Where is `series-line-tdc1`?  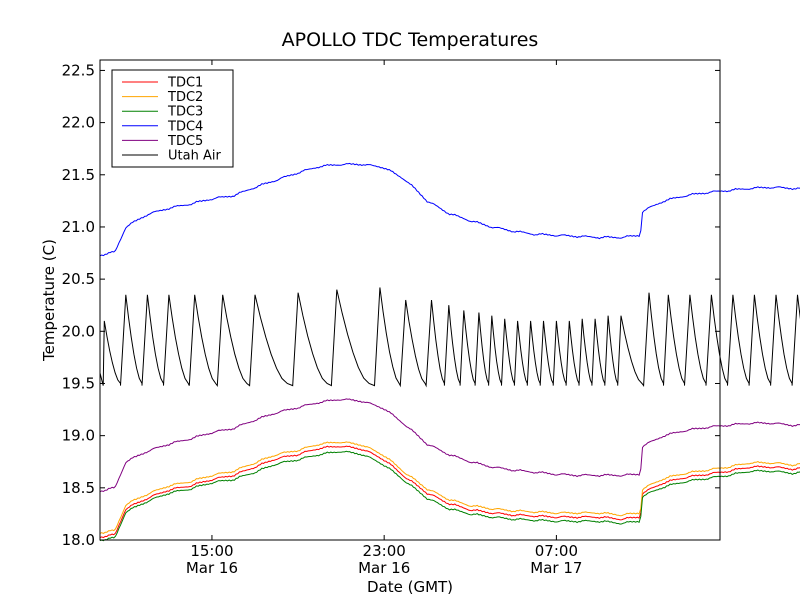 series-line-tdc1 is located at coordinates (449, 492).